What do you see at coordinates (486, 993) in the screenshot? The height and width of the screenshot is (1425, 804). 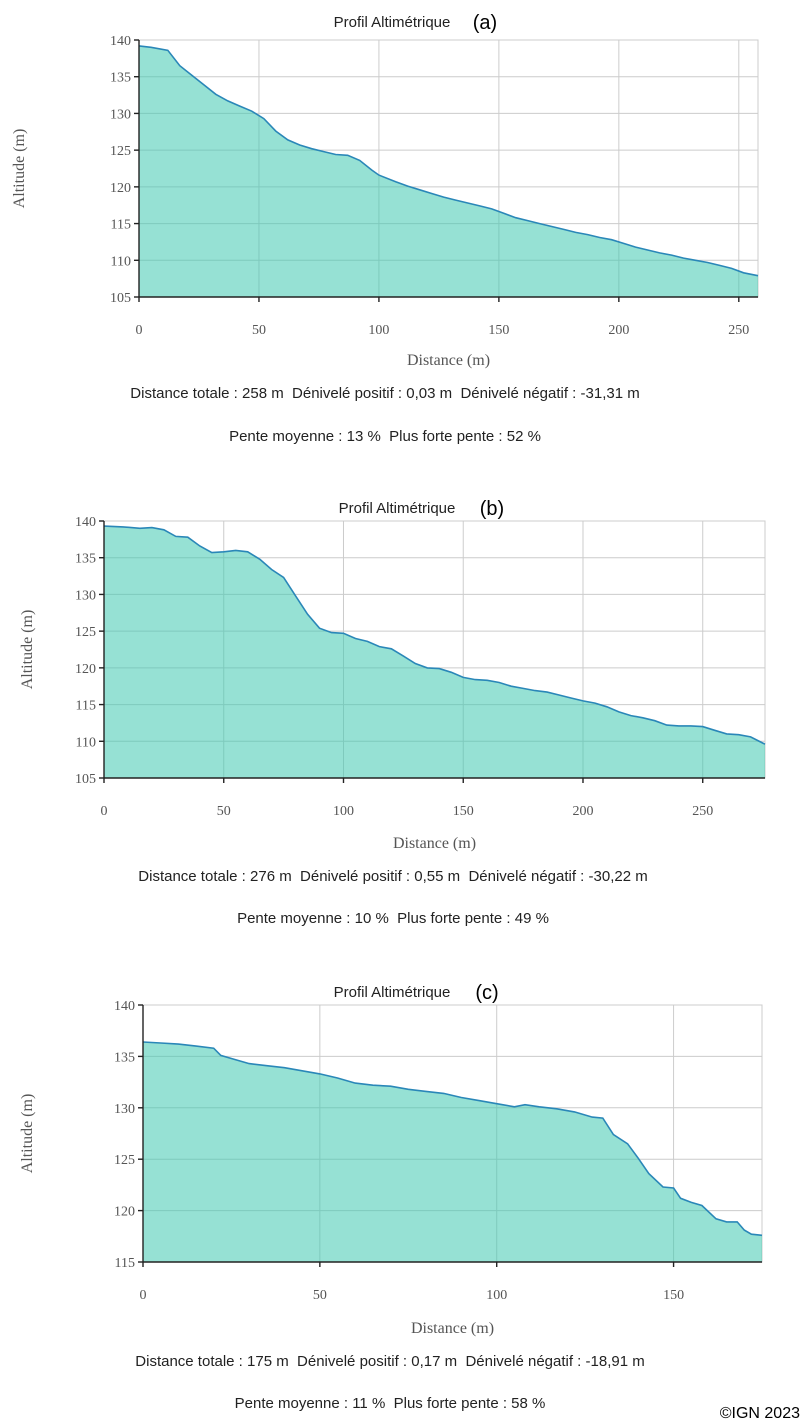 I see `panel-tag: (c)` at bounding box center [486, 993].